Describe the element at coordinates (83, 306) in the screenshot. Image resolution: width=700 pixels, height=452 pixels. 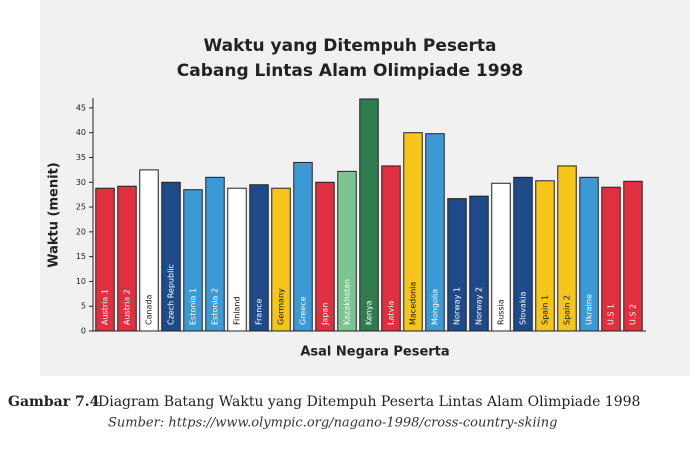
I see `y-tick-label: 5` at that location.